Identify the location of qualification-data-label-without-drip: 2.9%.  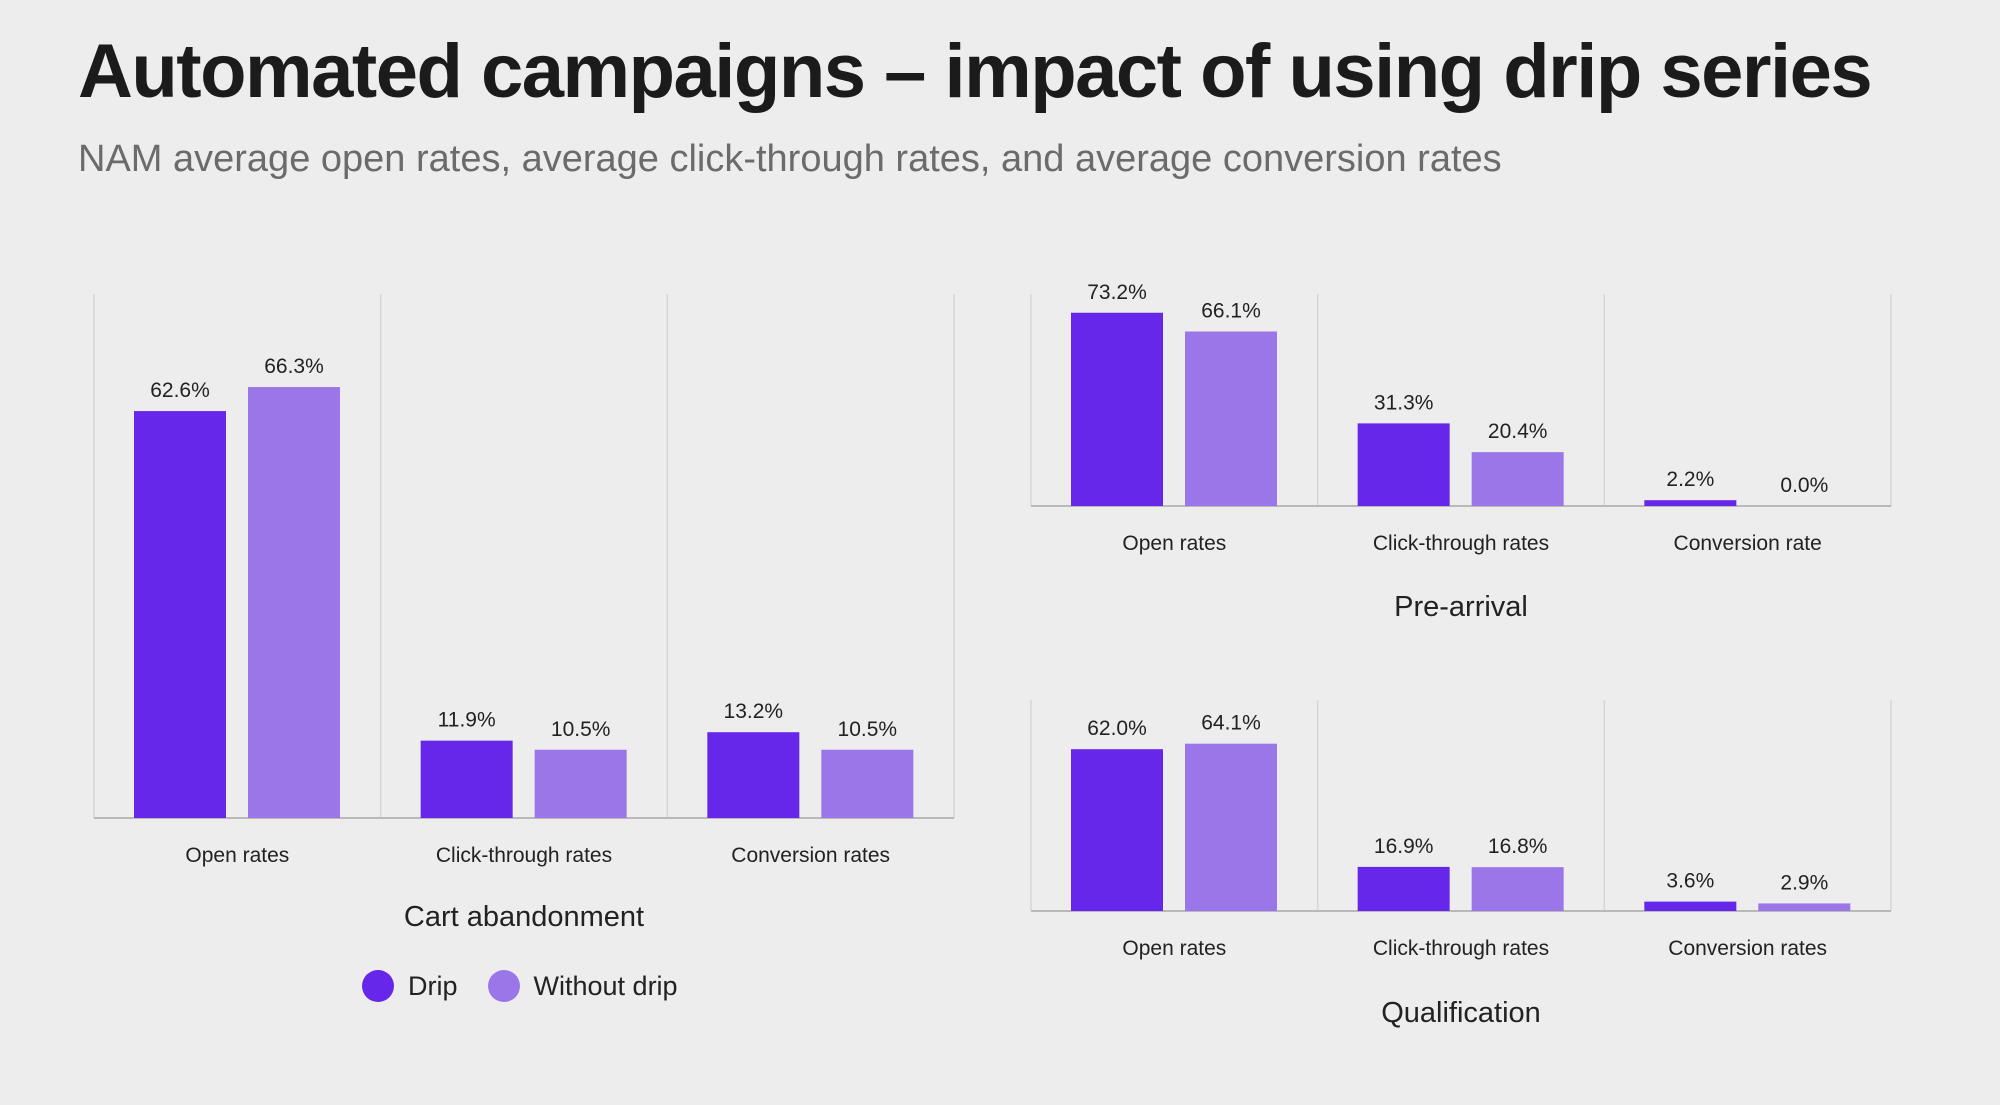
(1804, 882).